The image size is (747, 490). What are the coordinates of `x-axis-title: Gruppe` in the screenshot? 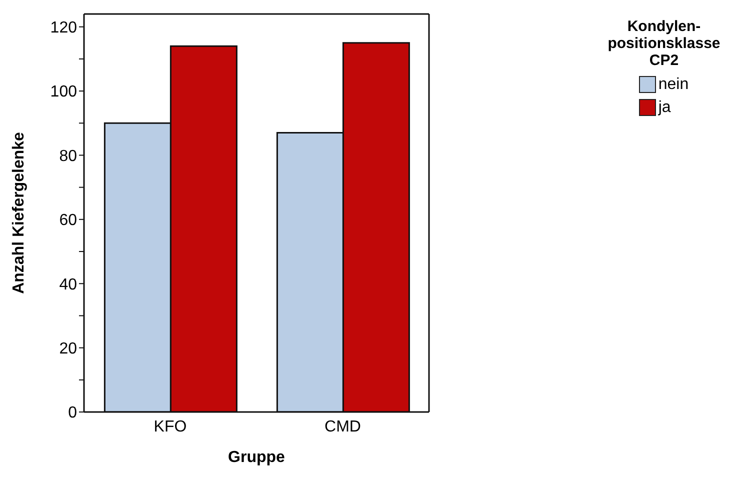 It's located at (257, 457).